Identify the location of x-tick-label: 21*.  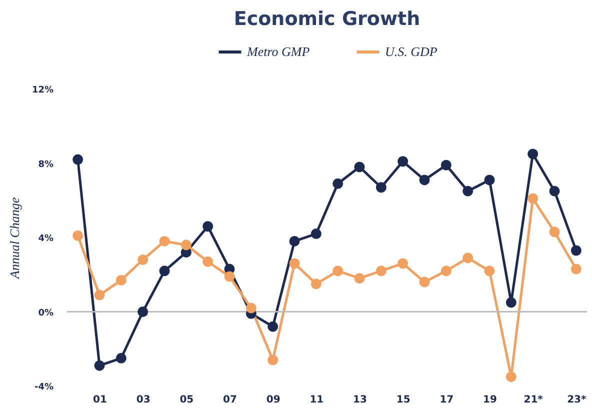
(534, 400).